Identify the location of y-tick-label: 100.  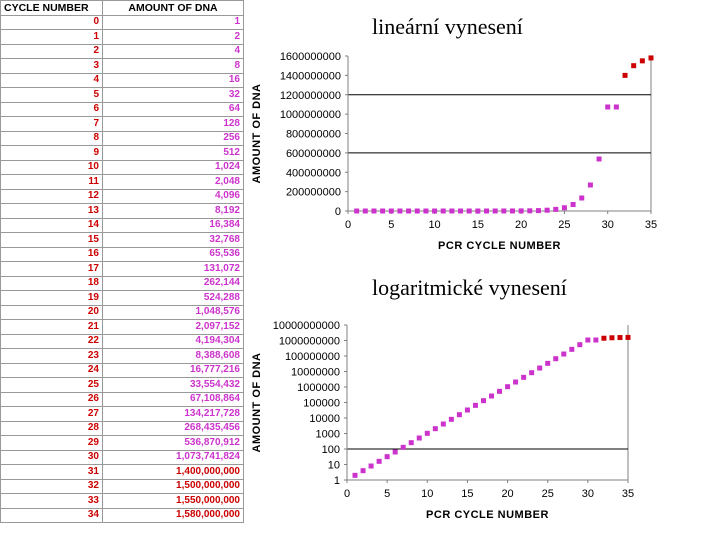
(331, 450).